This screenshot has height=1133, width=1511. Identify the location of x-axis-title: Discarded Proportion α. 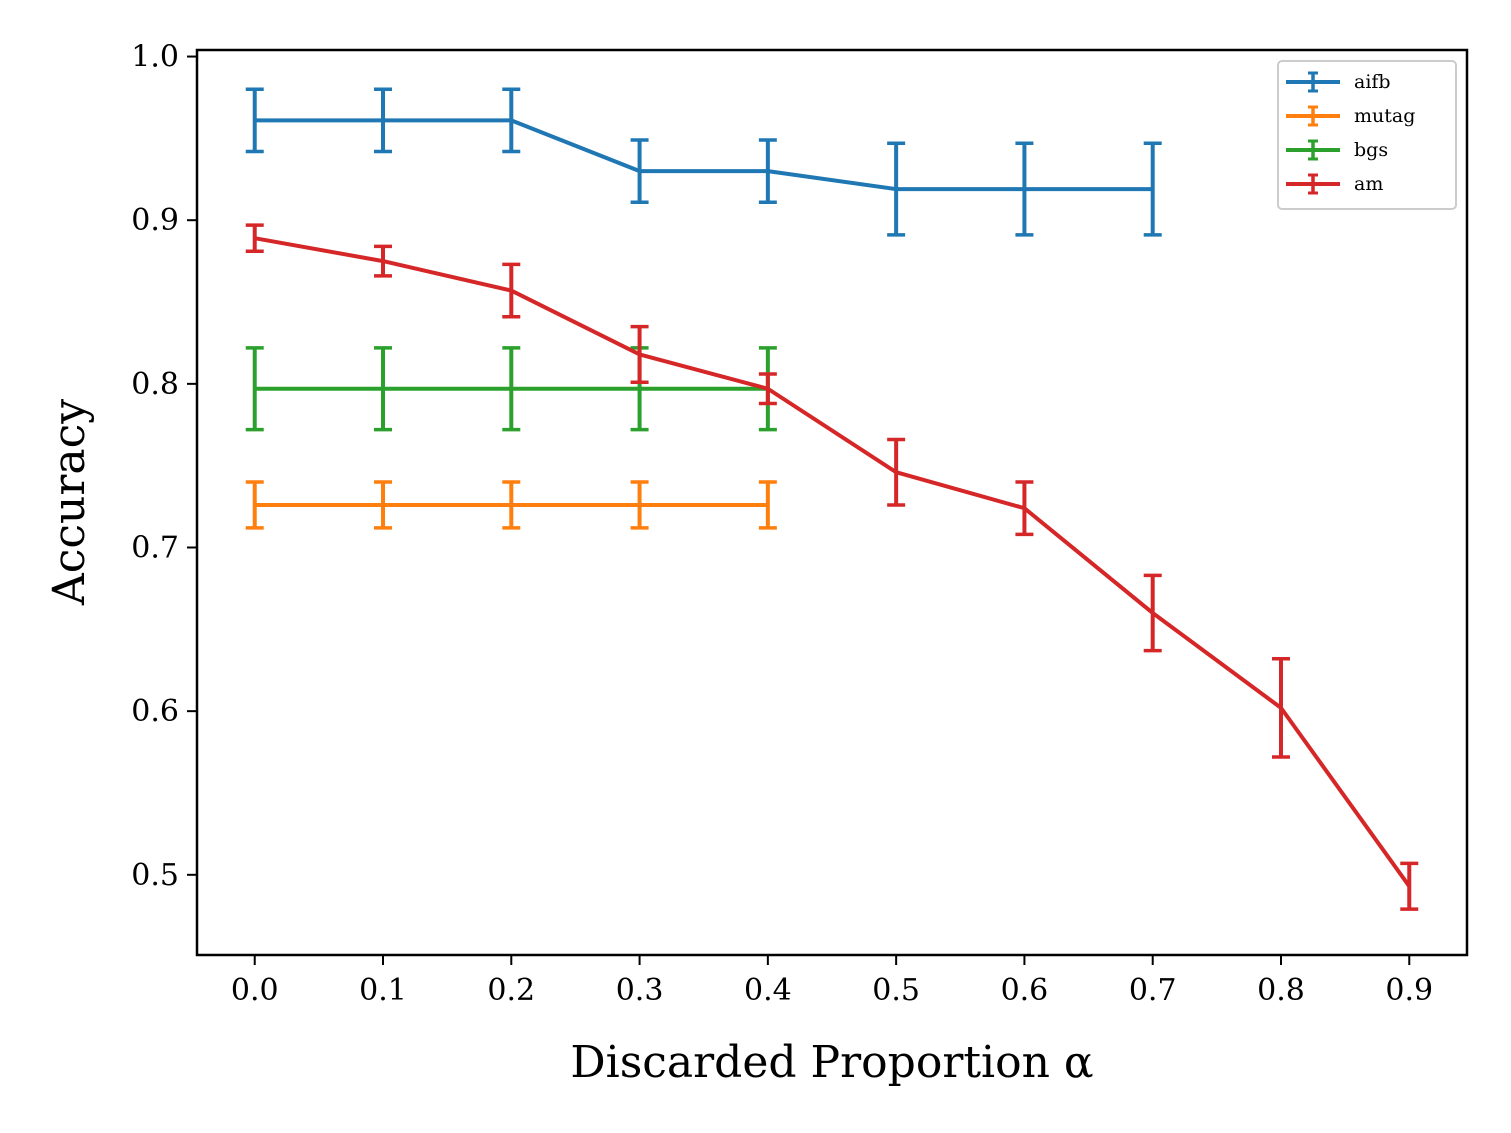
(831, 1062).